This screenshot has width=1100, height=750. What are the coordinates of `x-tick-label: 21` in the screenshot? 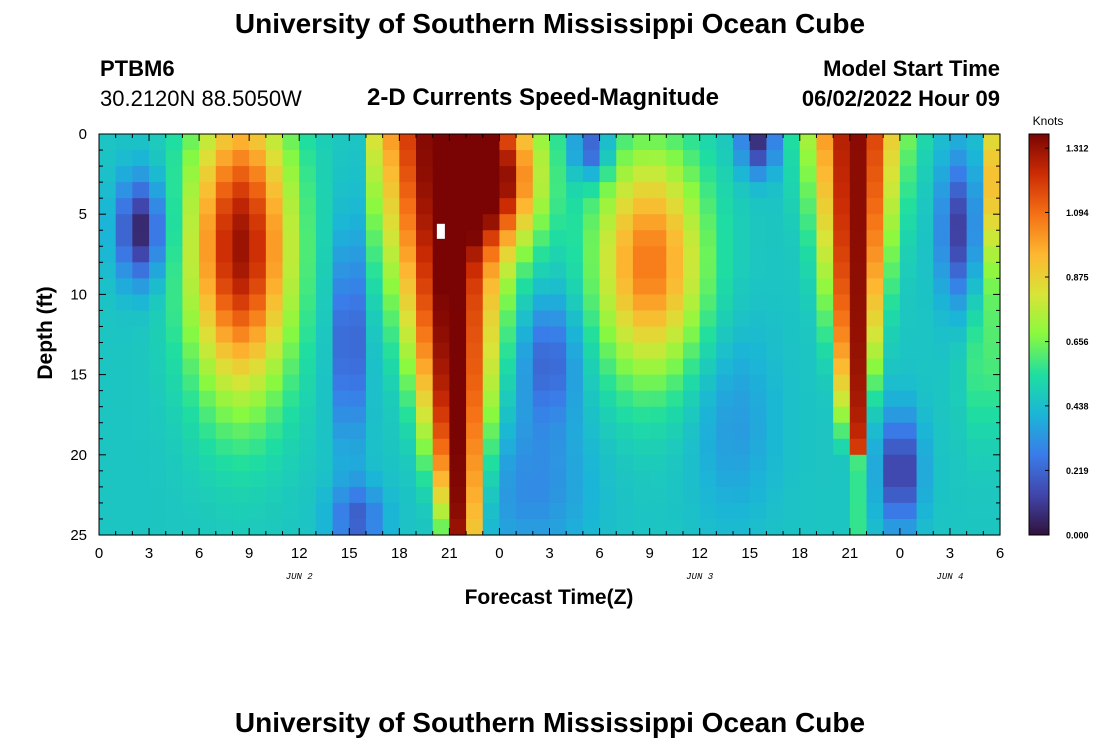 It's located at (849, 553).